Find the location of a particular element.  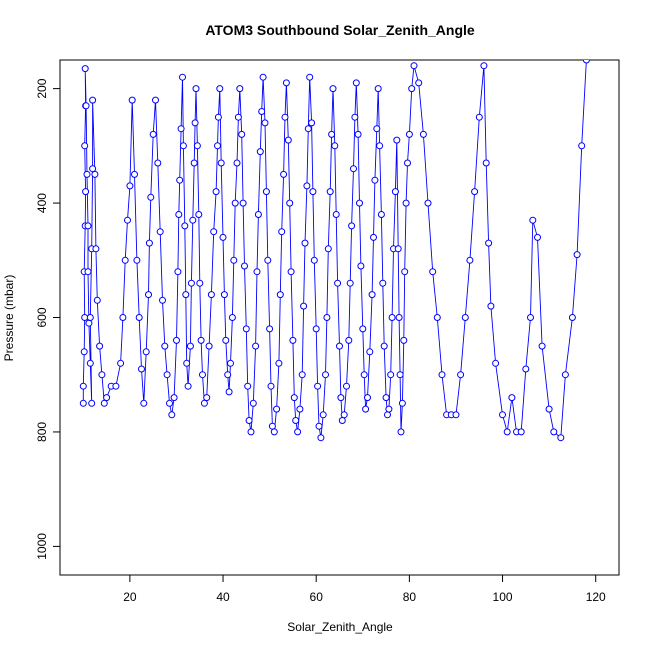

x-tick-label: 80 is located at coordinates (410, 597).